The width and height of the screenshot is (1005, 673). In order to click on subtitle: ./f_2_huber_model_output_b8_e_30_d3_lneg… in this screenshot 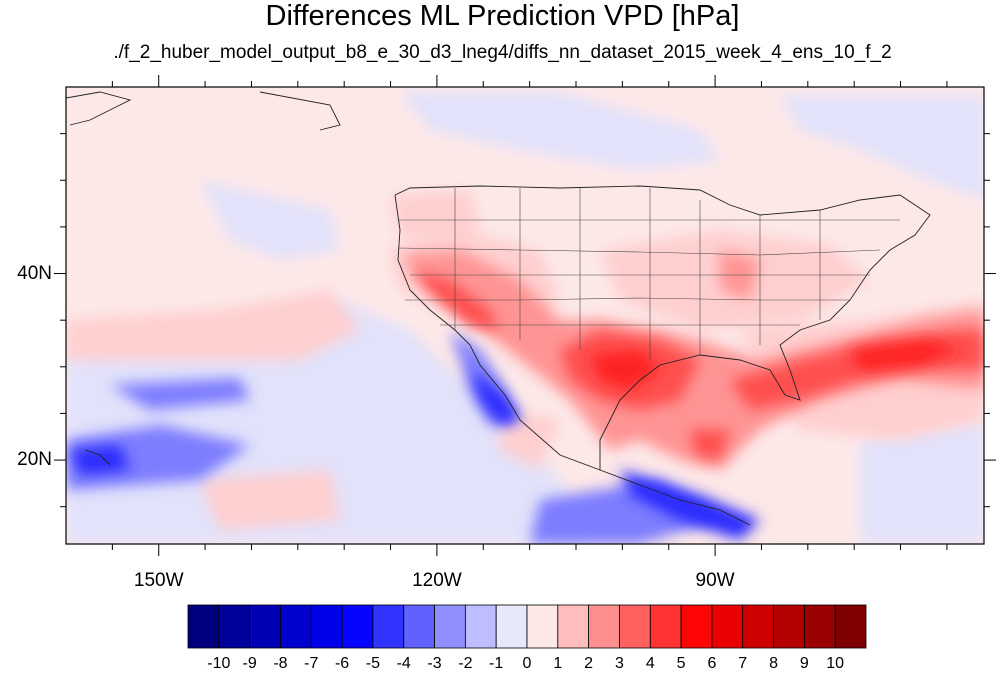, I will do `click(502, 52)`.